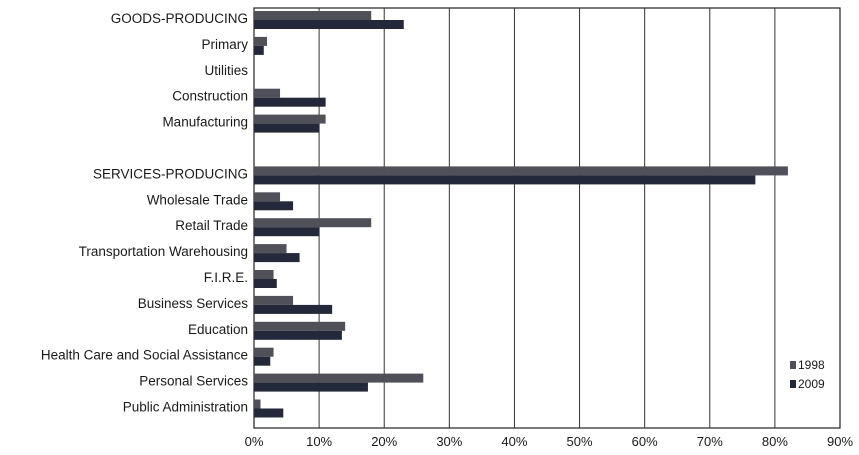 This screenshot has width=859, height=455. What do you see at coordinates (193, 381) in the screenshot?
I see `category-label: Personal Services` at bounding box center [193, 381].